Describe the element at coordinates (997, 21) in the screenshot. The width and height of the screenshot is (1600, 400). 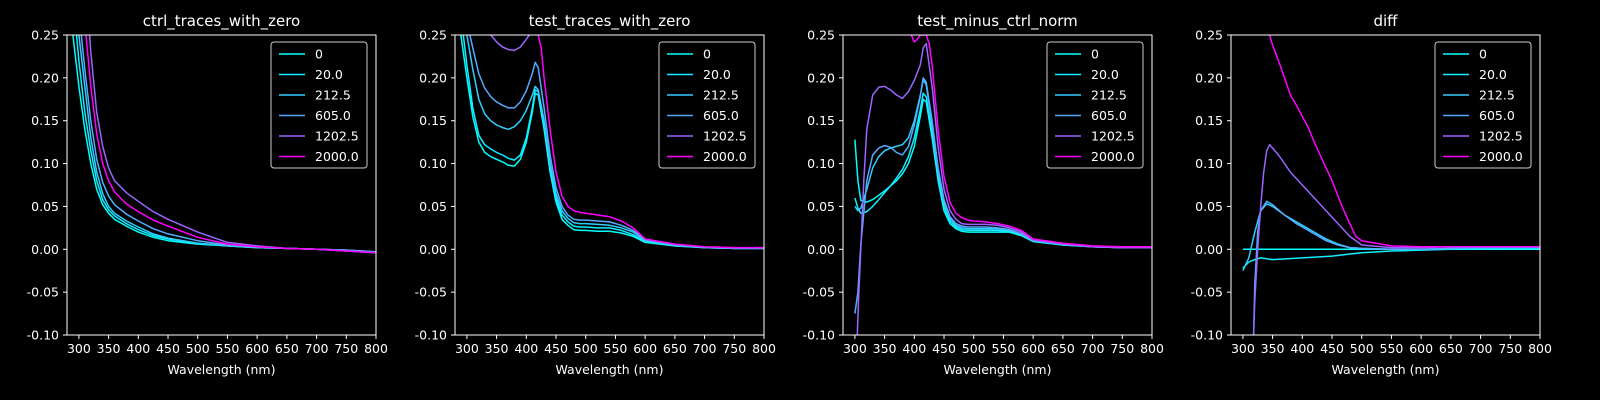
I see `chart-title: test_minus_ctrl_norm` at that location.